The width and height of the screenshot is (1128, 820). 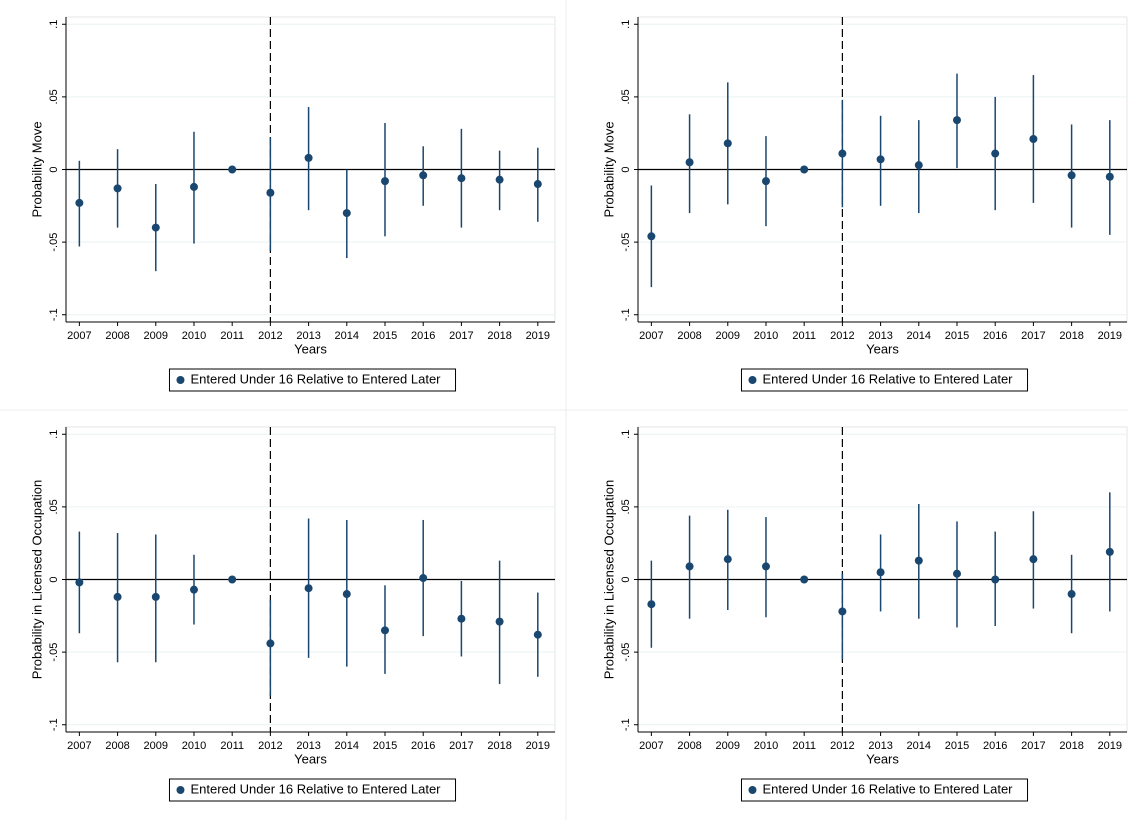 I want to click on x-tick-label: 2012, so click(x=842, y=336).